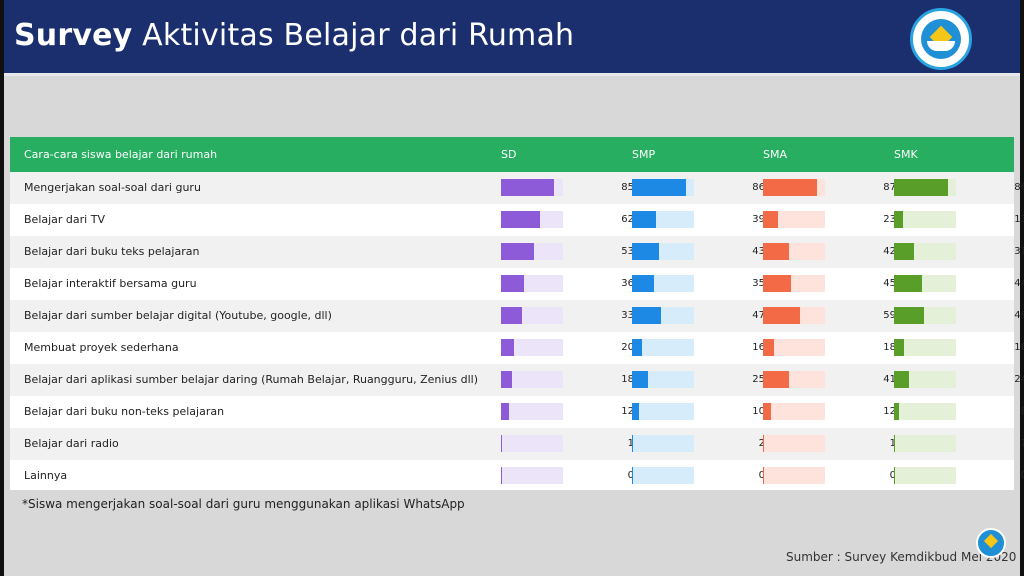 This screenshot has width=1024, height=576. Describe the element at coordinates (110, 283) in the screenshot. I see `row-label: Belajar interaktif bersama guru` at that location.